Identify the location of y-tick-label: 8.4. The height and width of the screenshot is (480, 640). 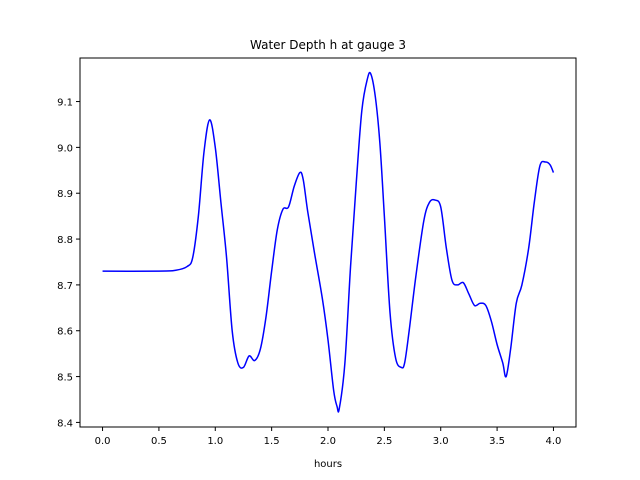
(65, 423).